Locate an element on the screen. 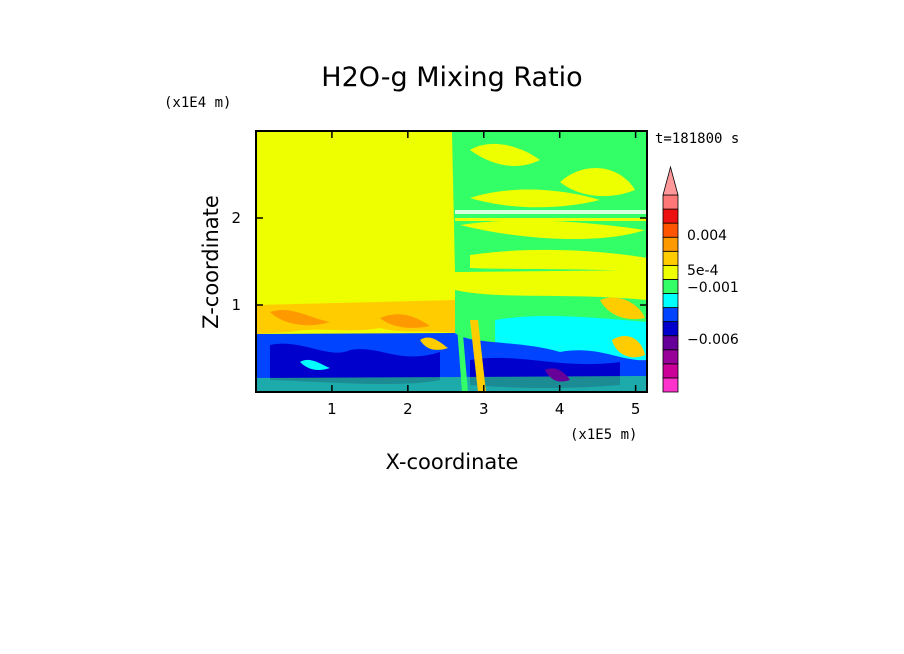 The height and width of the screenshot is (654, 904). y-scale-label: (x1E4 m) is located at coordinates (197, 103).